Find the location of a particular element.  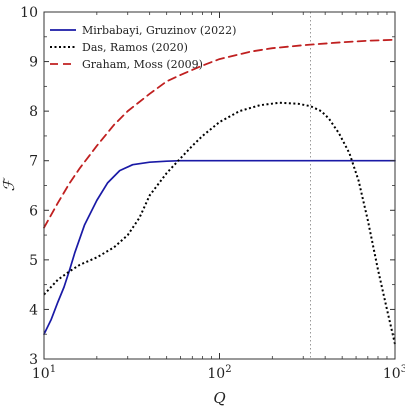

y-tick-label: 10 is located at coordinates (29, 13).